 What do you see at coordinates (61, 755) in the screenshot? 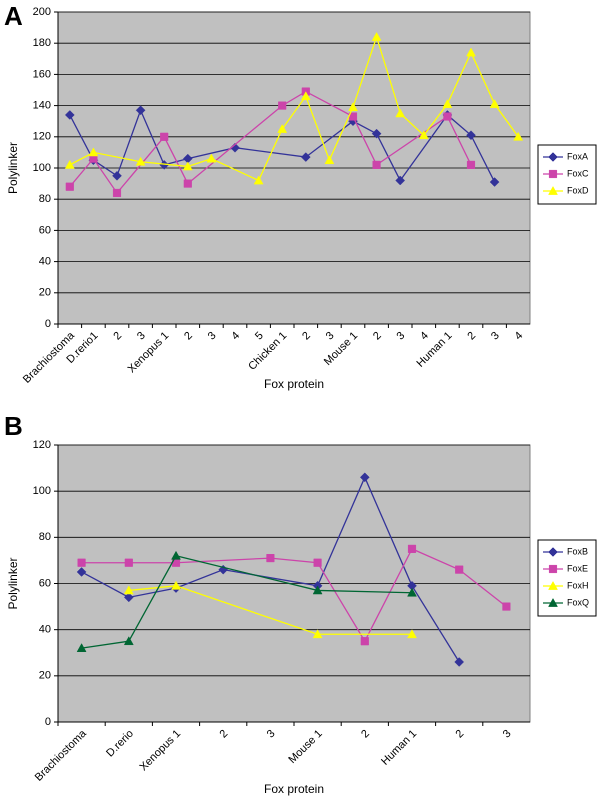
I see `x-tick-label: Brachiostoma` at bounding box center [61, 755].